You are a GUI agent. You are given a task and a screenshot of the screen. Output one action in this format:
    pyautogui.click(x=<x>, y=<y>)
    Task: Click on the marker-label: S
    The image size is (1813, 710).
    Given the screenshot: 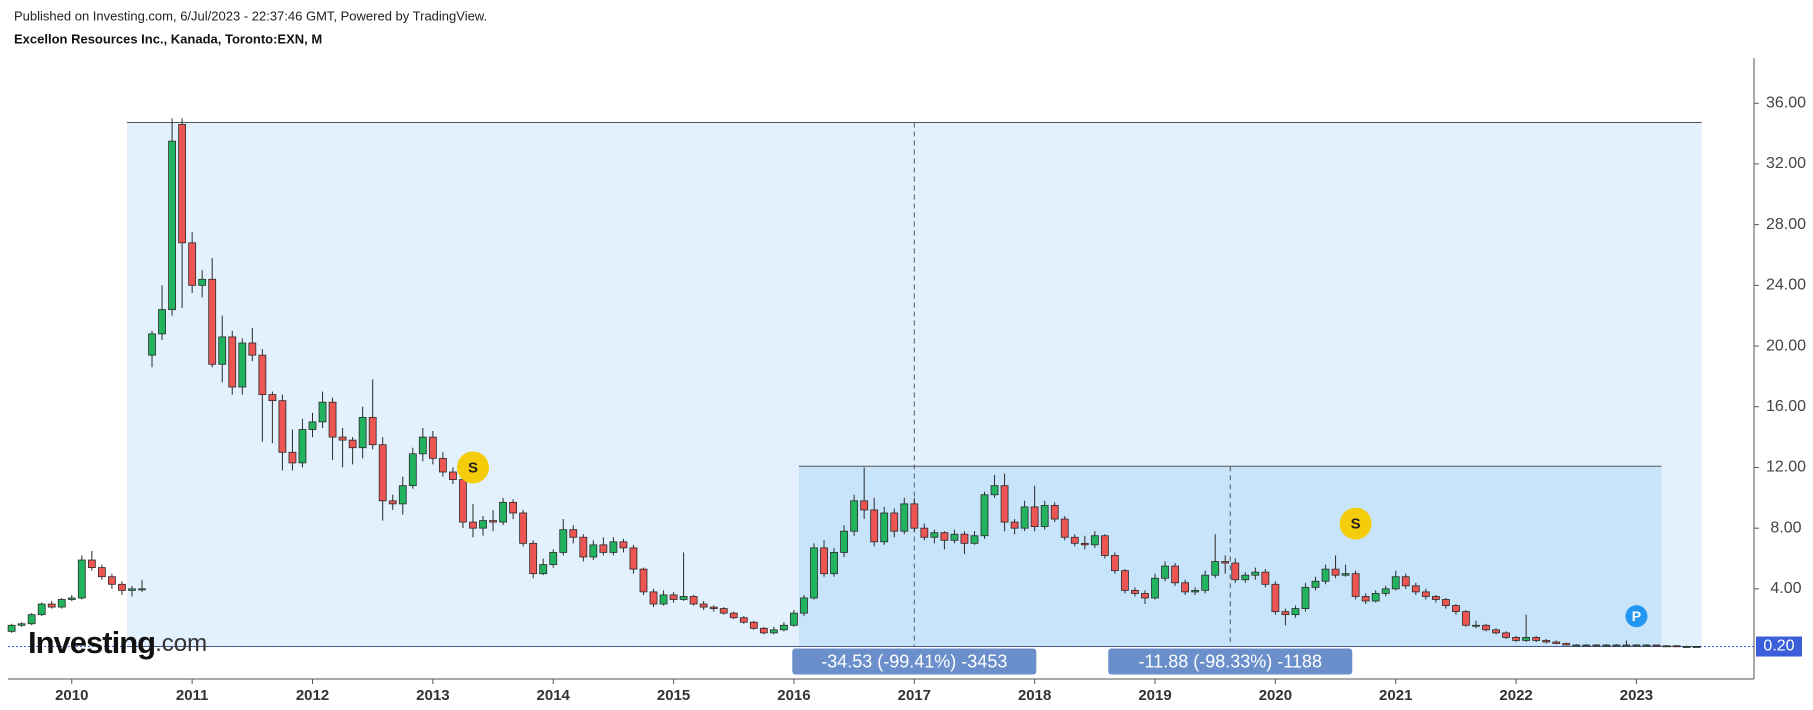 What is the action you would take?
    pyautogui.click(x=473, y=467)
    